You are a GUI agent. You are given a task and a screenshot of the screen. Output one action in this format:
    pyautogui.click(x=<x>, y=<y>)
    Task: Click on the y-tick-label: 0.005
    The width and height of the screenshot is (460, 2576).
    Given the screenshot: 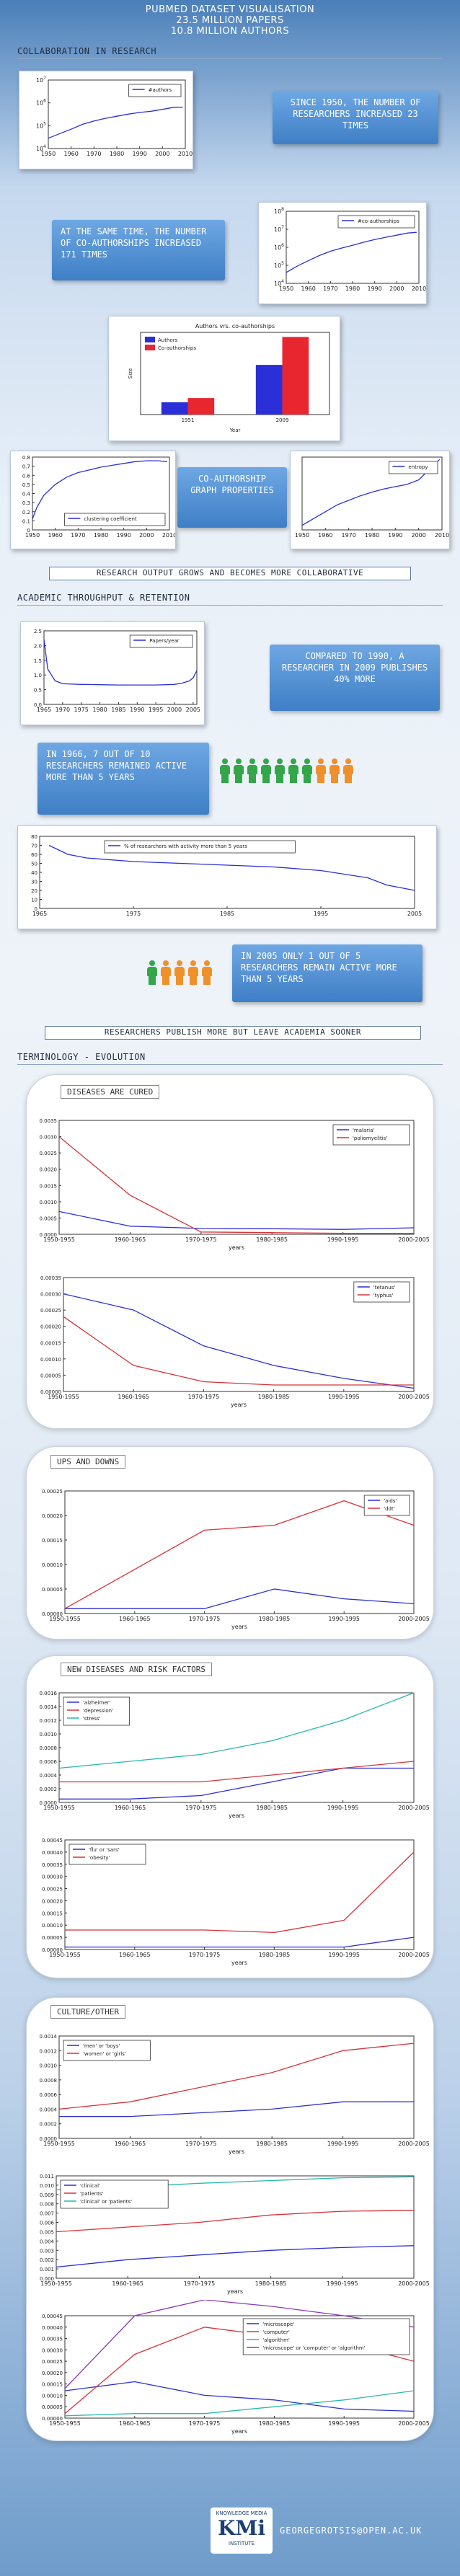 What is the action you would take?
    pyautogui.click(x=47, y=2232)
    